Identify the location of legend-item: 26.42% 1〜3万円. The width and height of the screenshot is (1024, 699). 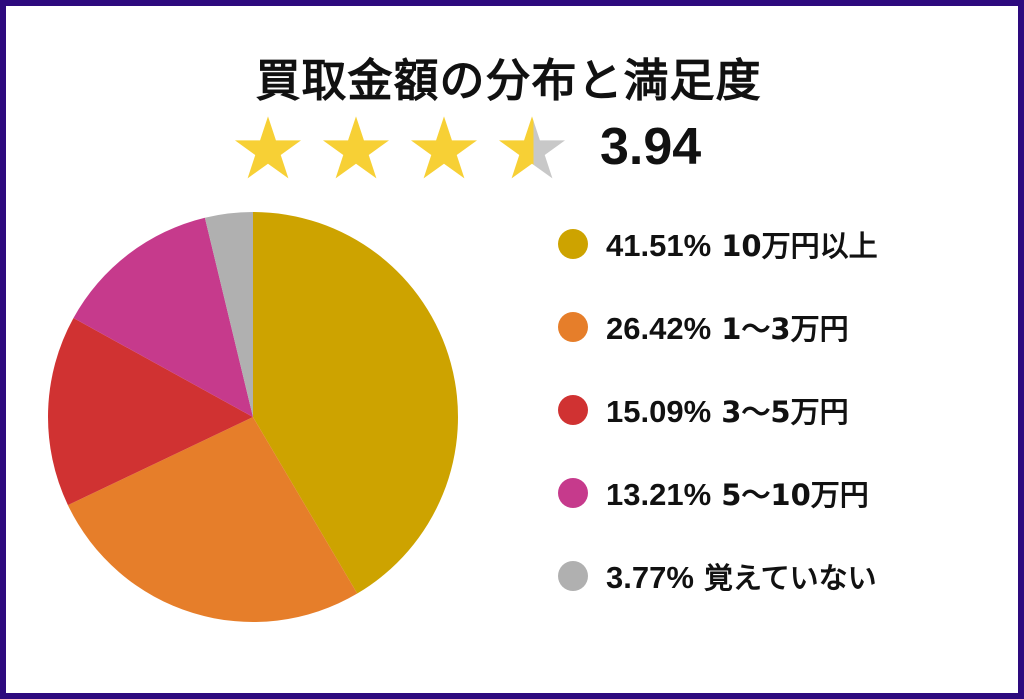
(718, 327).